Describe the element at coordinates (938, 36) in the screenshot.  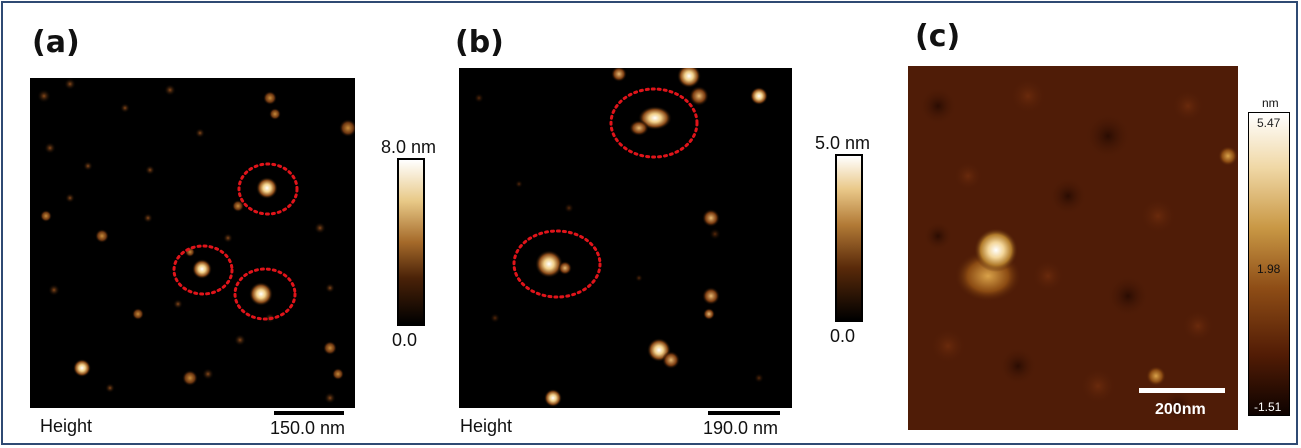
I see `panel-c-label: (c)` at that location.